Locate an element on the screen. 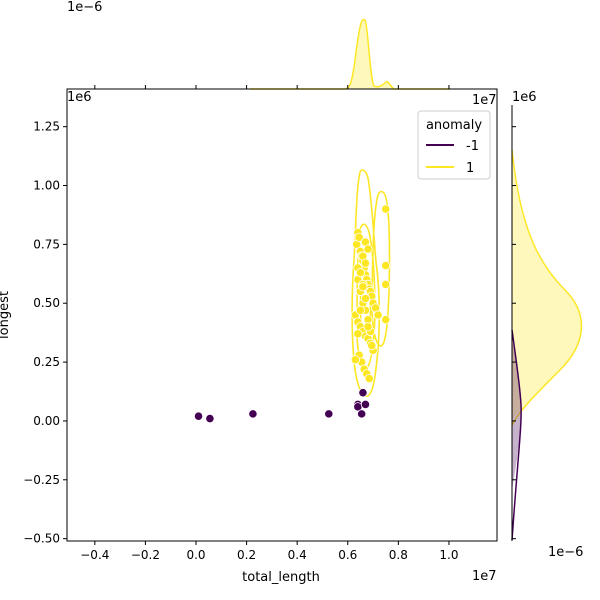  x-tick-label: 1.0 is located at coordinates (448, 555).